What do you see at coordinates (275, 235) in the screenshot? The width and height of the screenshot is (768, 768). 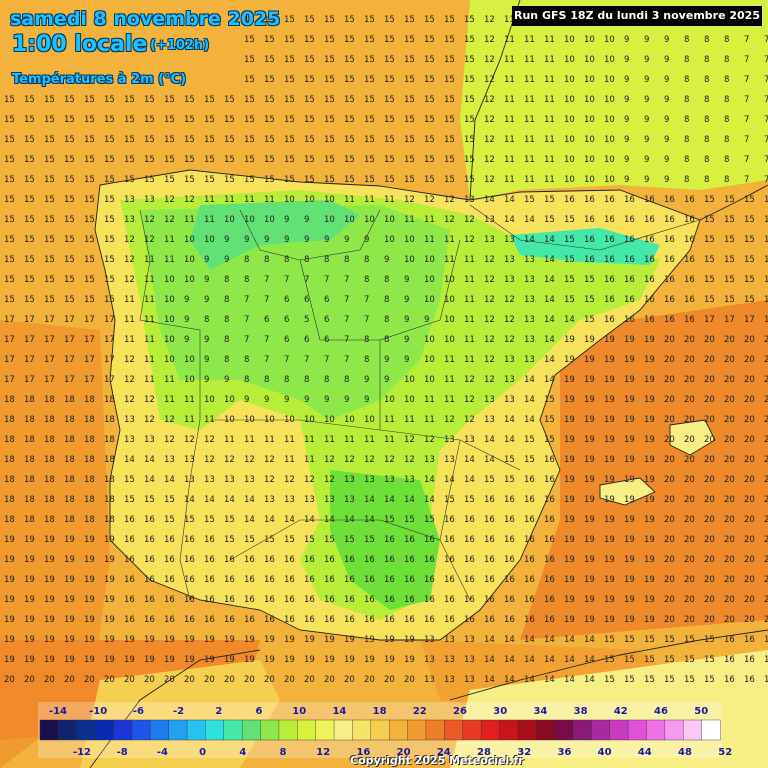 I see `cantabrian-cold-zone` at bounding box center [275, 235].